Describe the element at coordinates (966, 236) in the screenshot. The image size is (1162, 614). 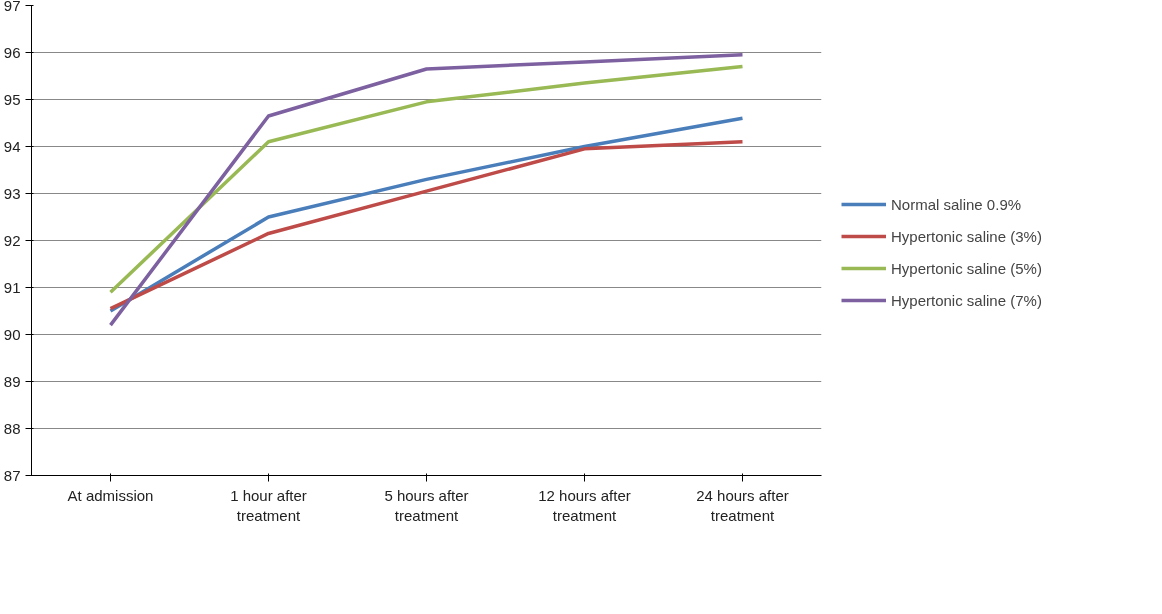
I see `legend-label: Hypertonic saline (3%)` at that location.